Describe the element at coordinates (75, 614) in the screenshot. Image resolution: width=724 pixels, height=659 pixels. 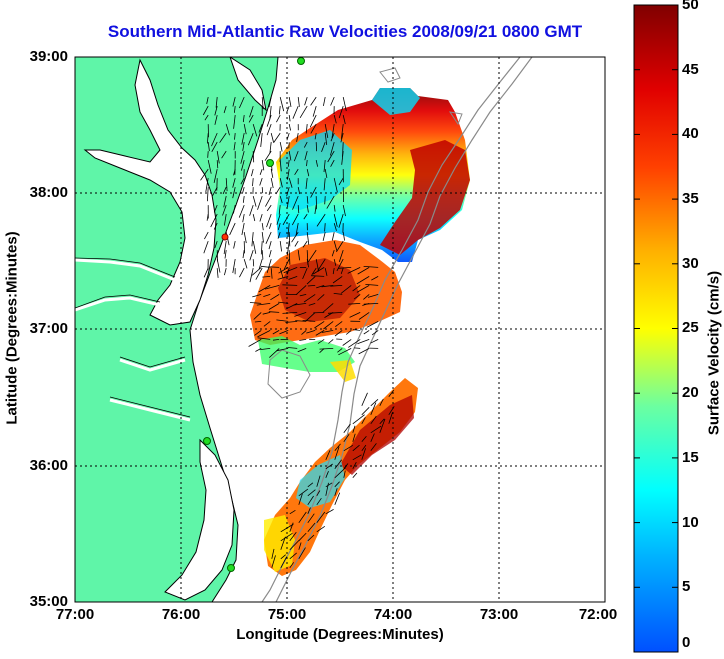
I see `x-tick-label: 77:00` at that location.